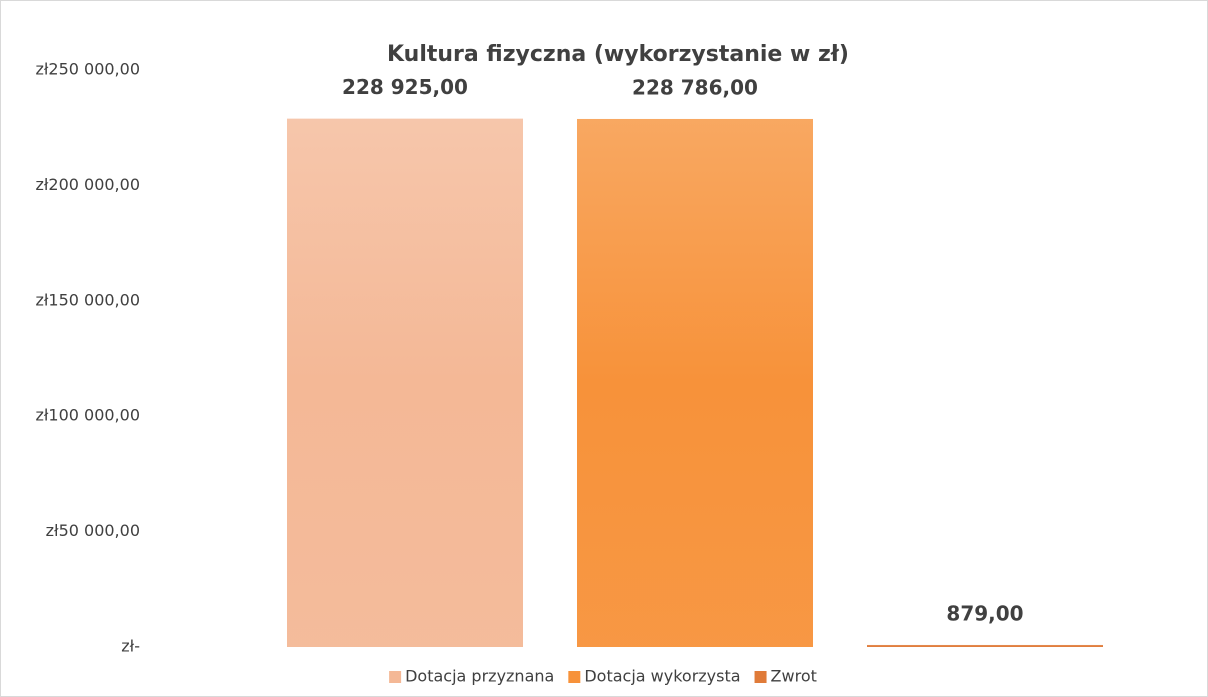 The height and width of the screenshot is (697, 1208). I want to click on y-tick-label: zł200 000,00, so click(87, 184).